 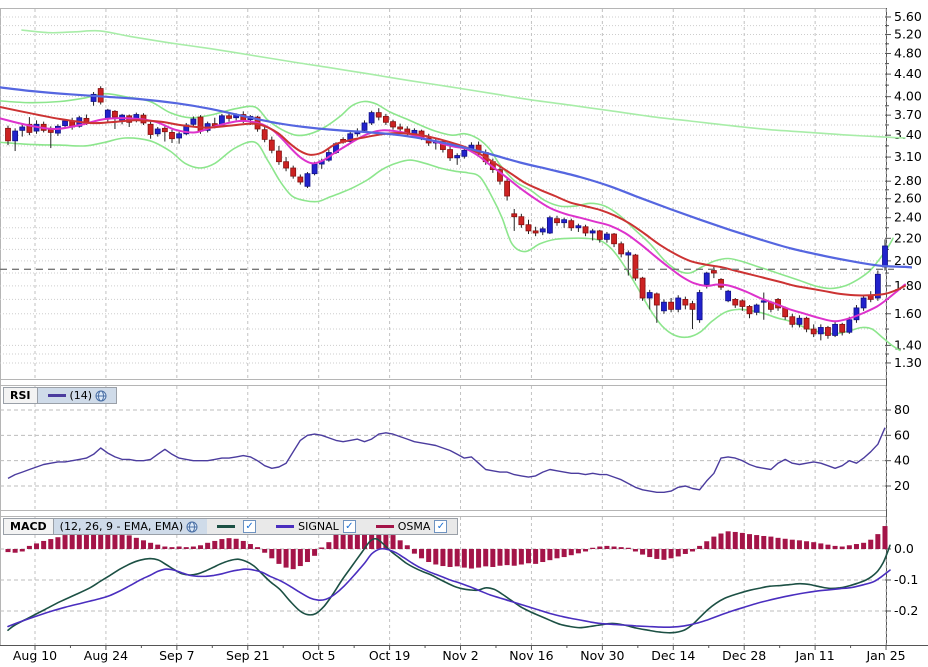 I want to click on signal-checkbox: ✓, so click(x=349, y=526).